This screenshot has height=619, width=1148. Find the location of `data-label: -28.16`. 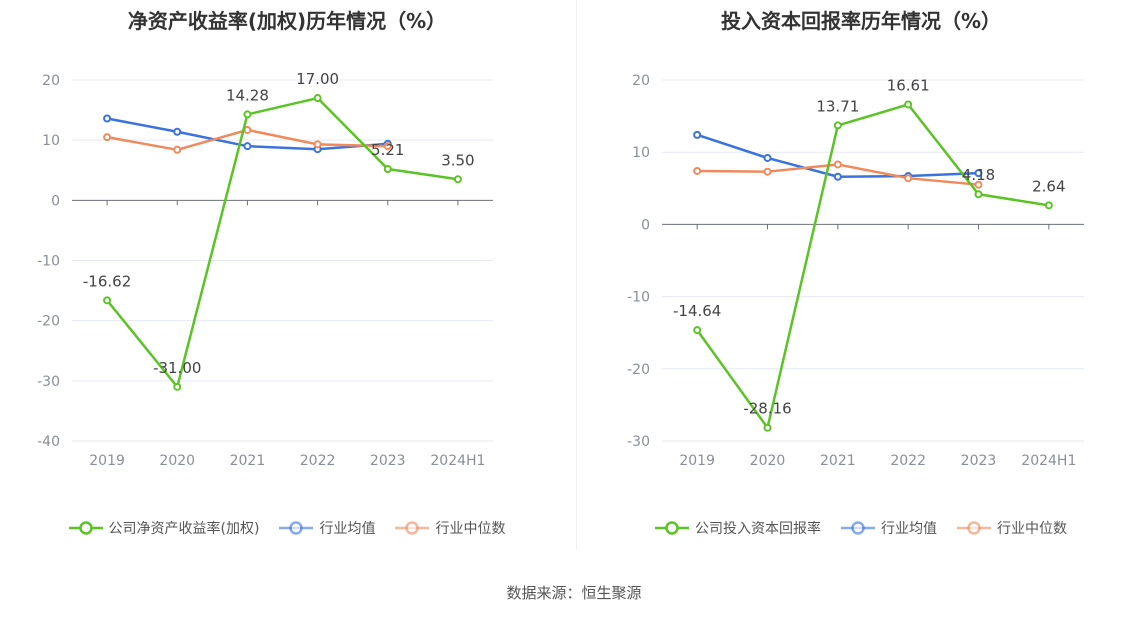

data-label: -28.16 is located at coordinates (767, 409).